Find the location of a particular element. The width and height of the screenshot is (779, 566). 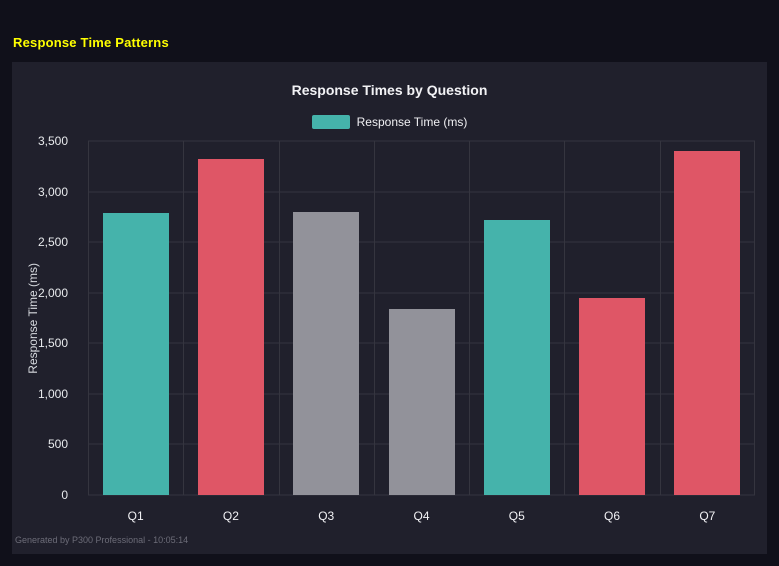

y-axis-tick-label: 2,500 is located at coordinates (52, 242).